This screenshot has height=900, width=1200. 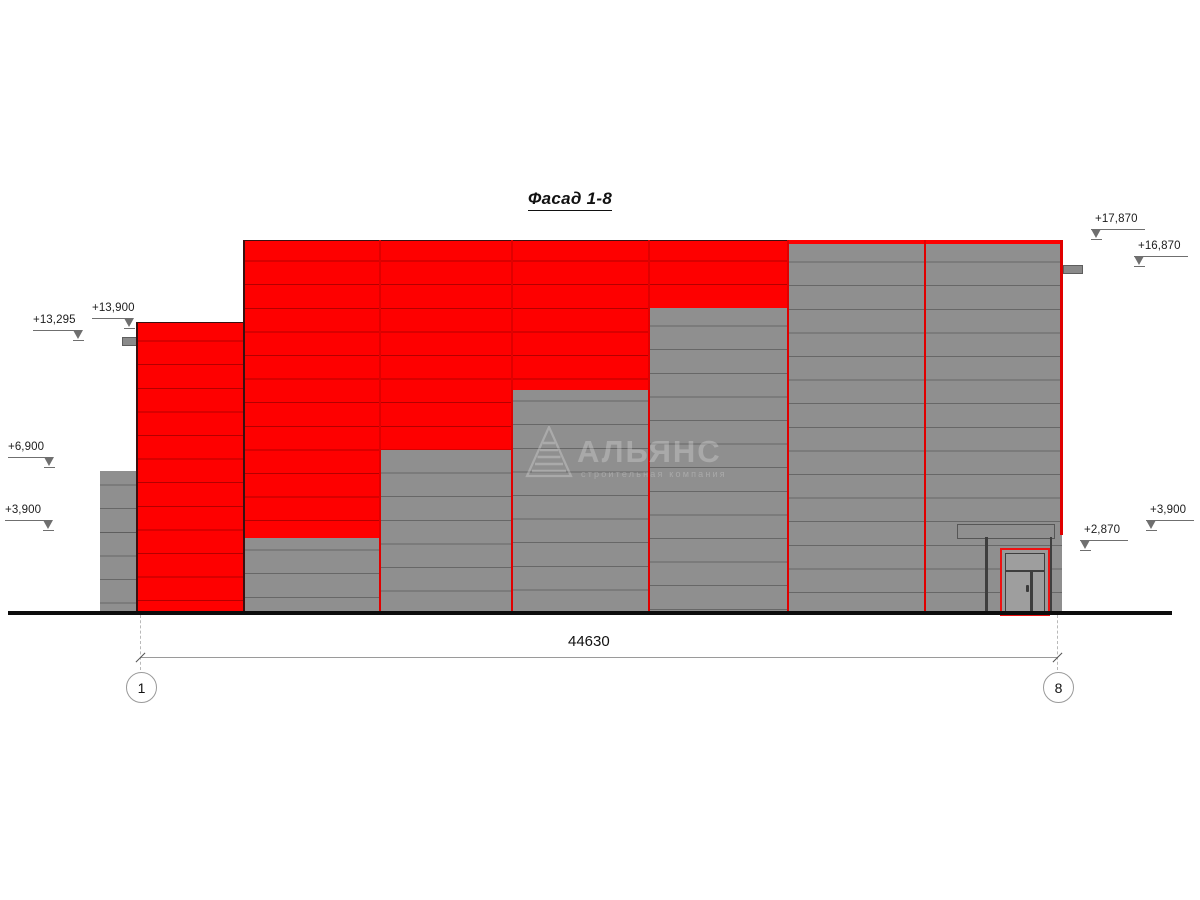 I want to click on left-side-wall-joint, so click(x=118, y=532).